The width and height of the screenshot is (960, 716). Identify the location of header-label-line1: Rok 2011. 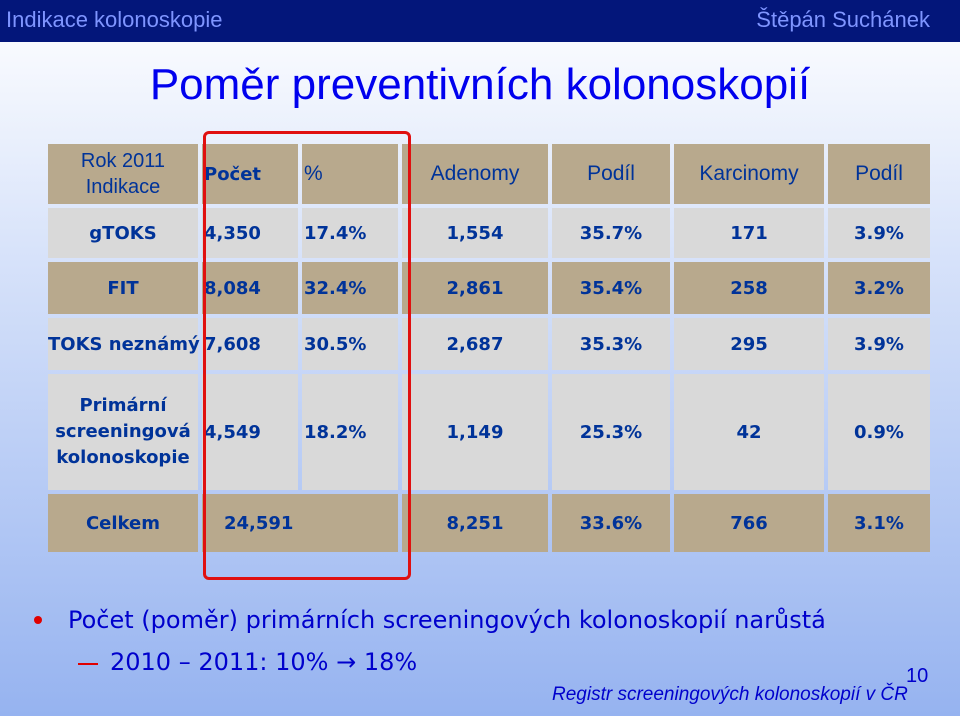
(123, 161).